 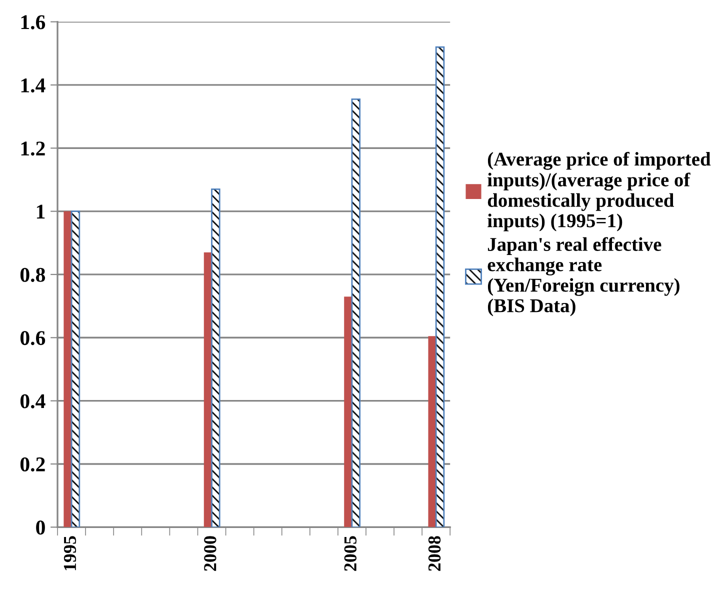 I want to click on legend-label: (Average price of imported inputs)/(average price of domestically produced inputs) (1995=1), so click(x=599, y=192).